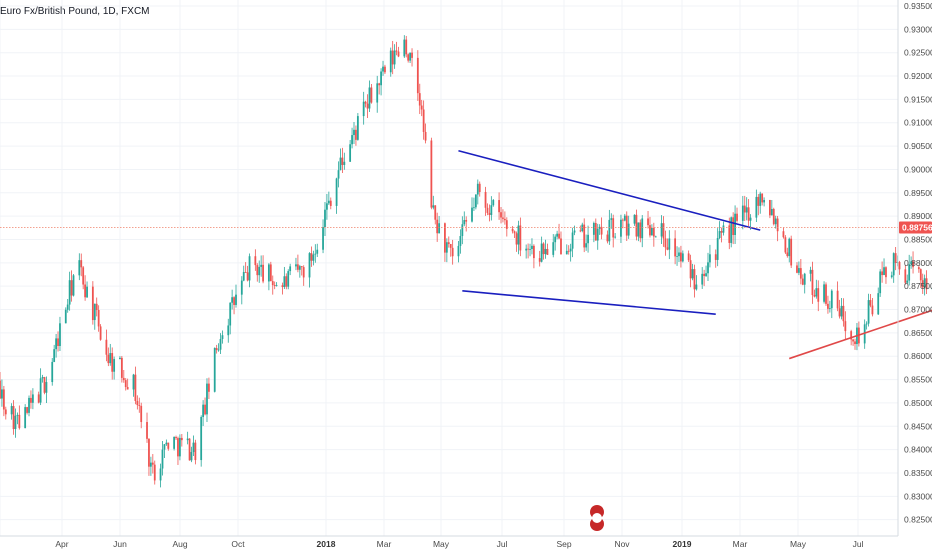 The width and height of the screenshot is (932, 550). What do you see at coordinates (918, 286) in the screenshot?
I see `y-tick-label: 0.87500` at bounding box center [918, 286].